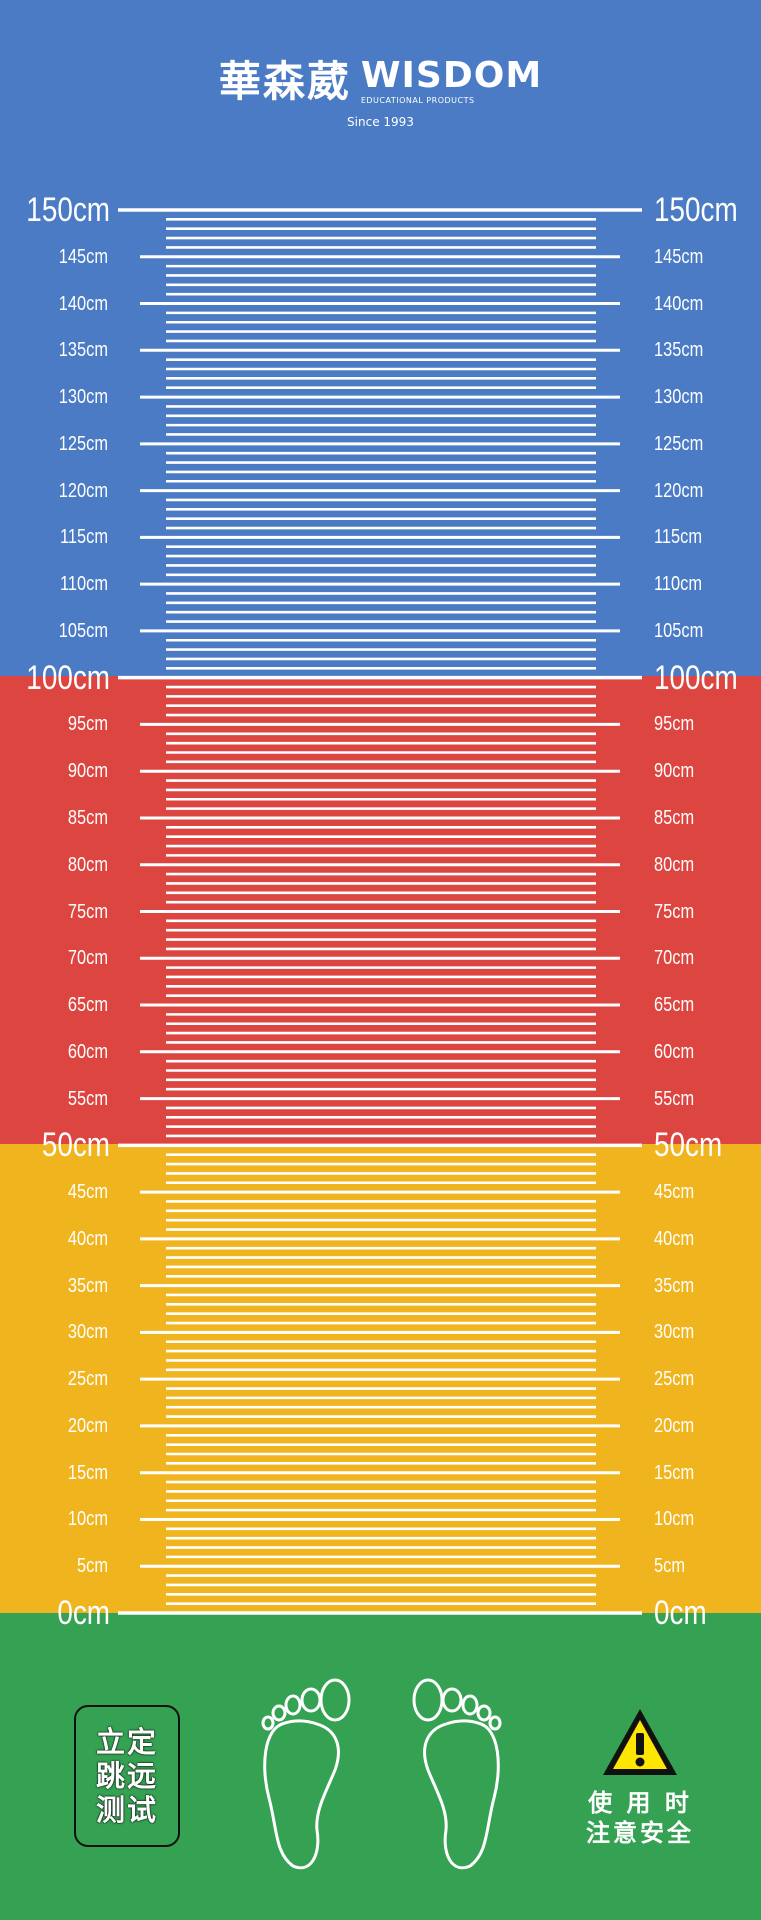 The width and height of the screenshot is (761, 1920). What do you see at coordinates (674, 1192) in the screenshot?
I see `scale-label-right: 45cm` at bounding box center [674, 1192].